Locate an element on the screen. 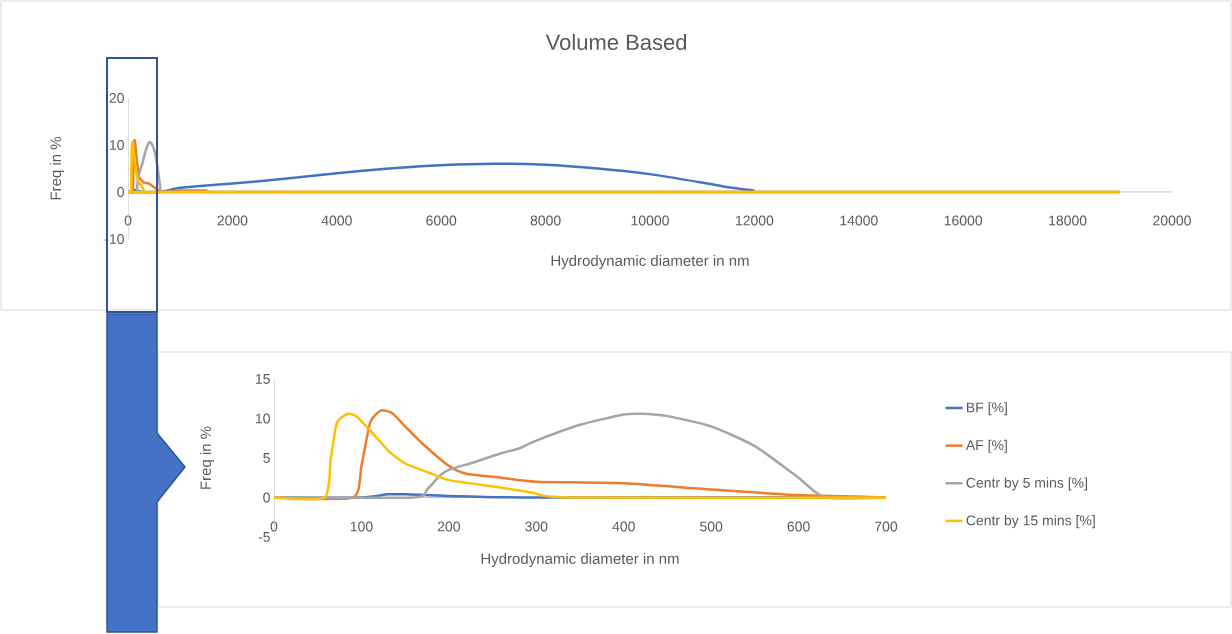  x-tick-label: 14000 is located at coordinates (859, 220).